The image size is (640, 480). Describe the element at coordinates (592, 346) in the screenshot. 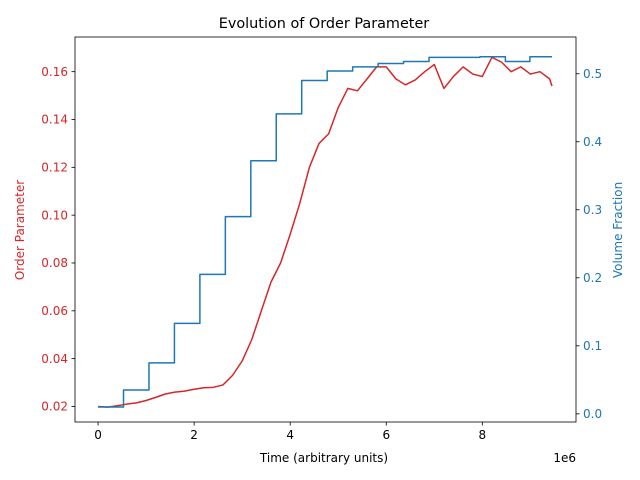

I see `right-y-tick-label: 0.1` at that location.